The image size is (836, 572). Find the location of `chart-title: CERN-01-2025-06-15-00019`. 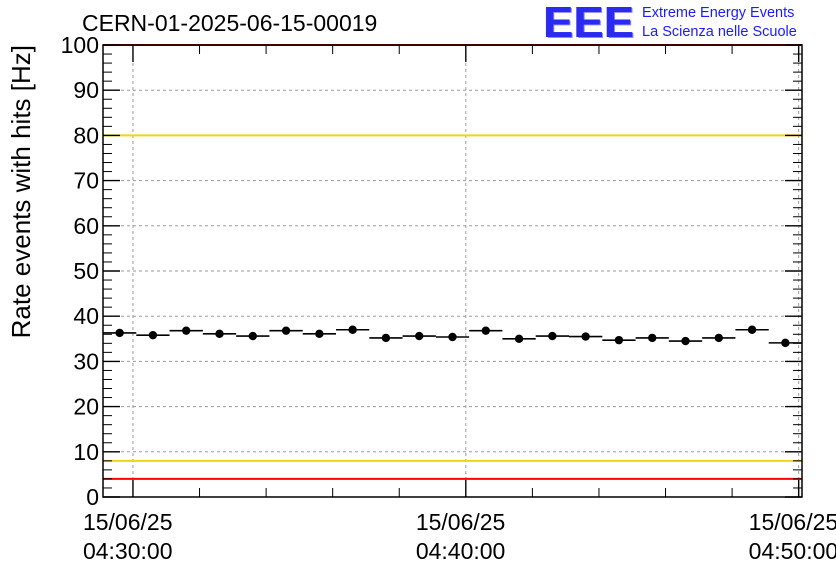

chart-title: CERN-01-2025-06-15-00019 is located at coordinates (230, 23).